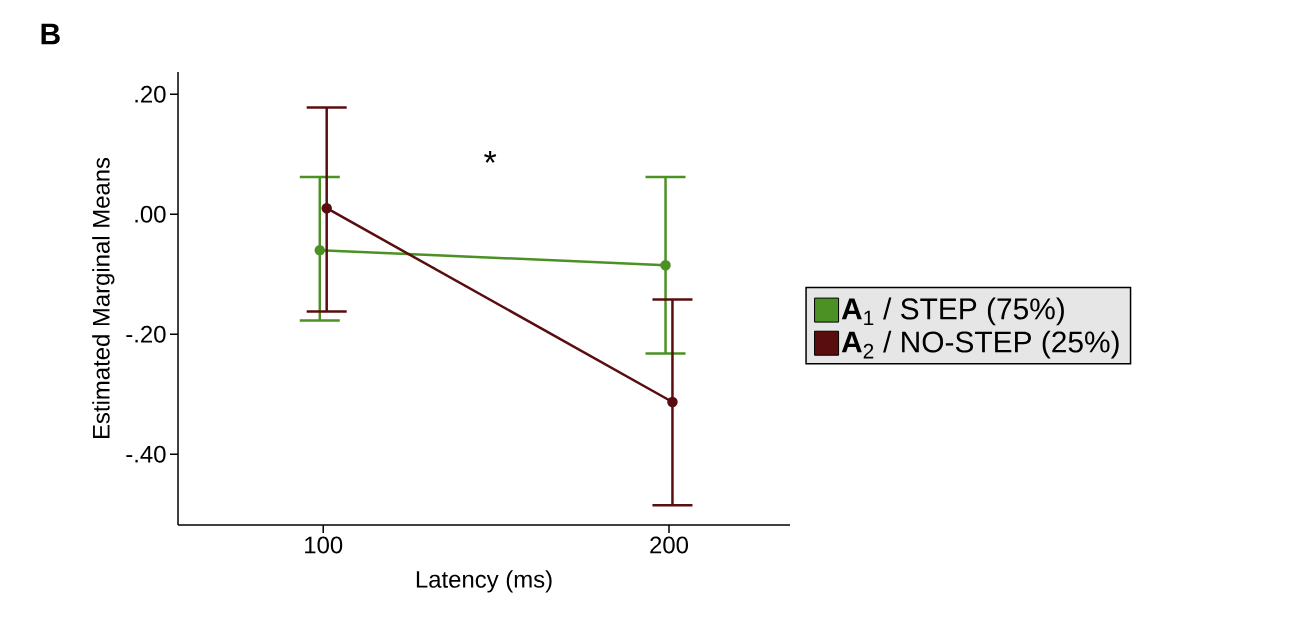 The image size is (1302, 644). I want to click on y-tick-label: .20, so click(150, 94).